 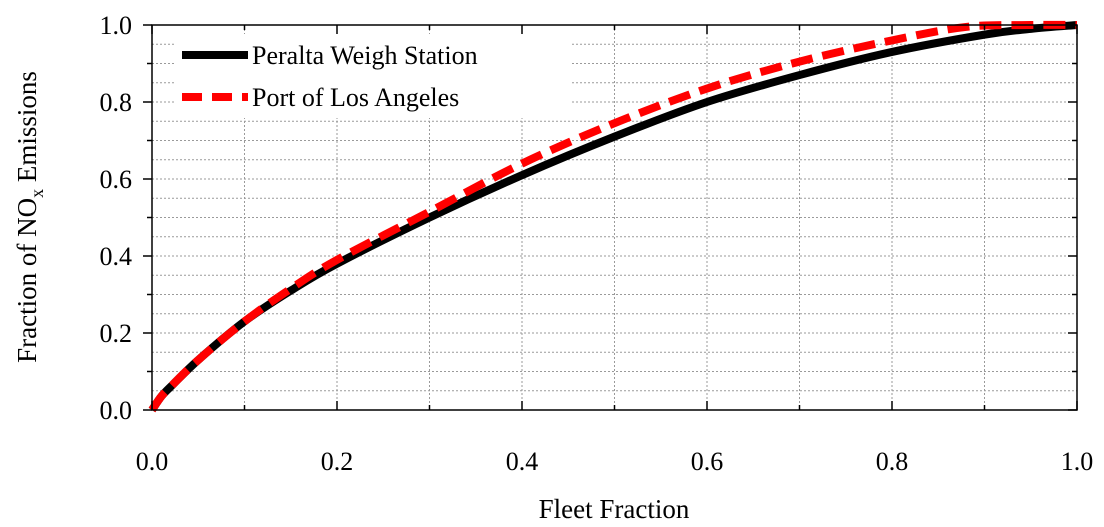 I want to click on y-axis-title-main: Fraction of NO, so click(x=27, y=280).